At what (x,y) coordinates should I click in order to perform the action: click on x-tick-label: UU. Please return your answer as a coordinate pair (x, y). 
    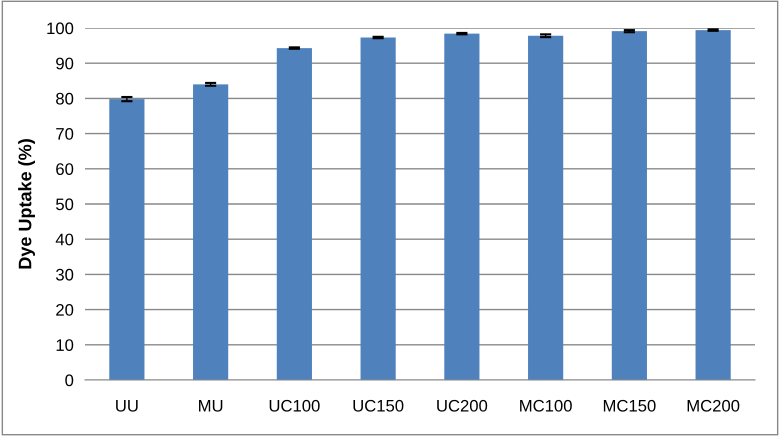
    Looking at the image, I should click on (127, 406).